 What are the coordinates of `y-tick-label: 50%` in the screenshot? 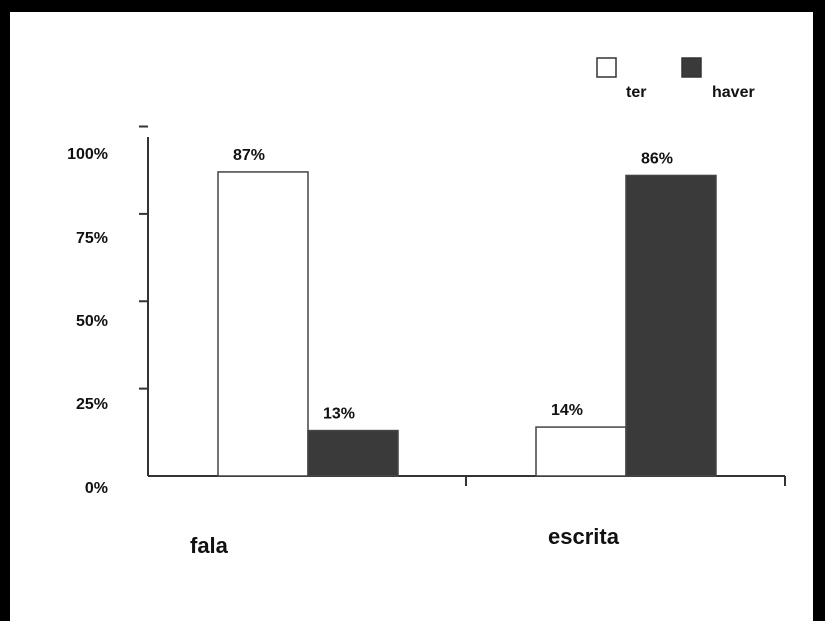 It's located at (92, 321).